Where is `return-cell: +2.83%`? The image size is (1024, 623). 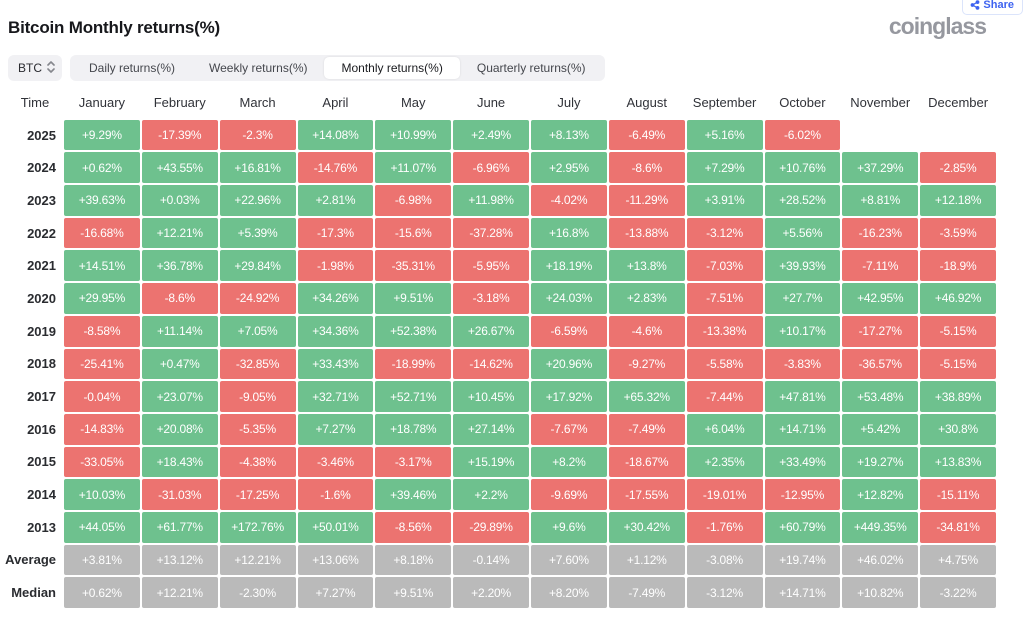 return-cell: +2.83% is located at coordinates (646, 298).